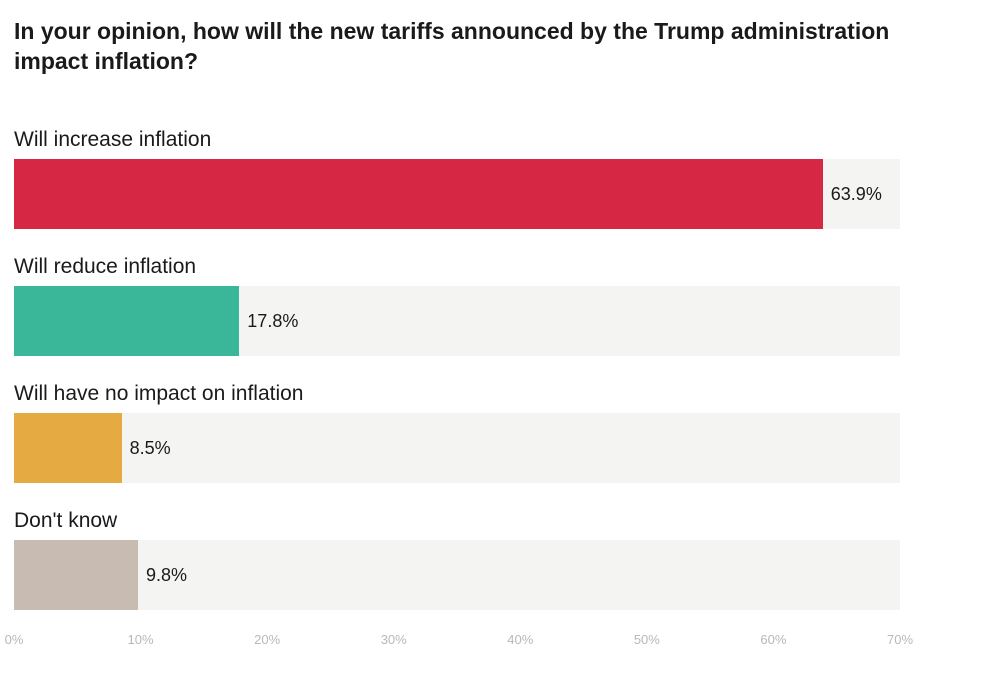  I want to click on bar-track: 8.5%, so click(457, 448).